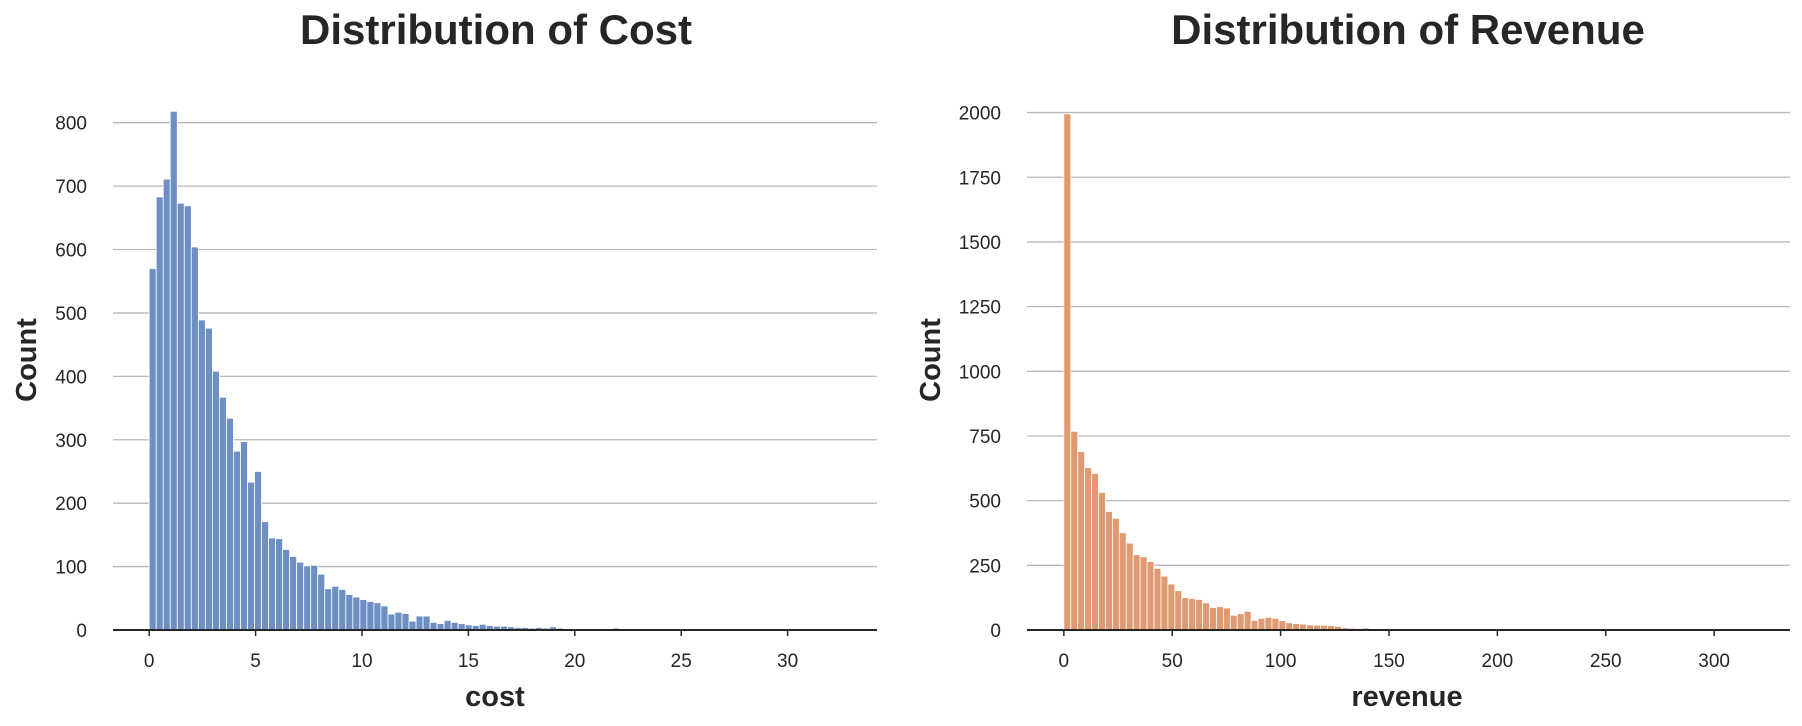 This screenshot has height=726, width=1802. What do you see at coordinates (468, 661) in the screenshot?
I see `x-tick-label: 15` at bounding box center [468, 661].